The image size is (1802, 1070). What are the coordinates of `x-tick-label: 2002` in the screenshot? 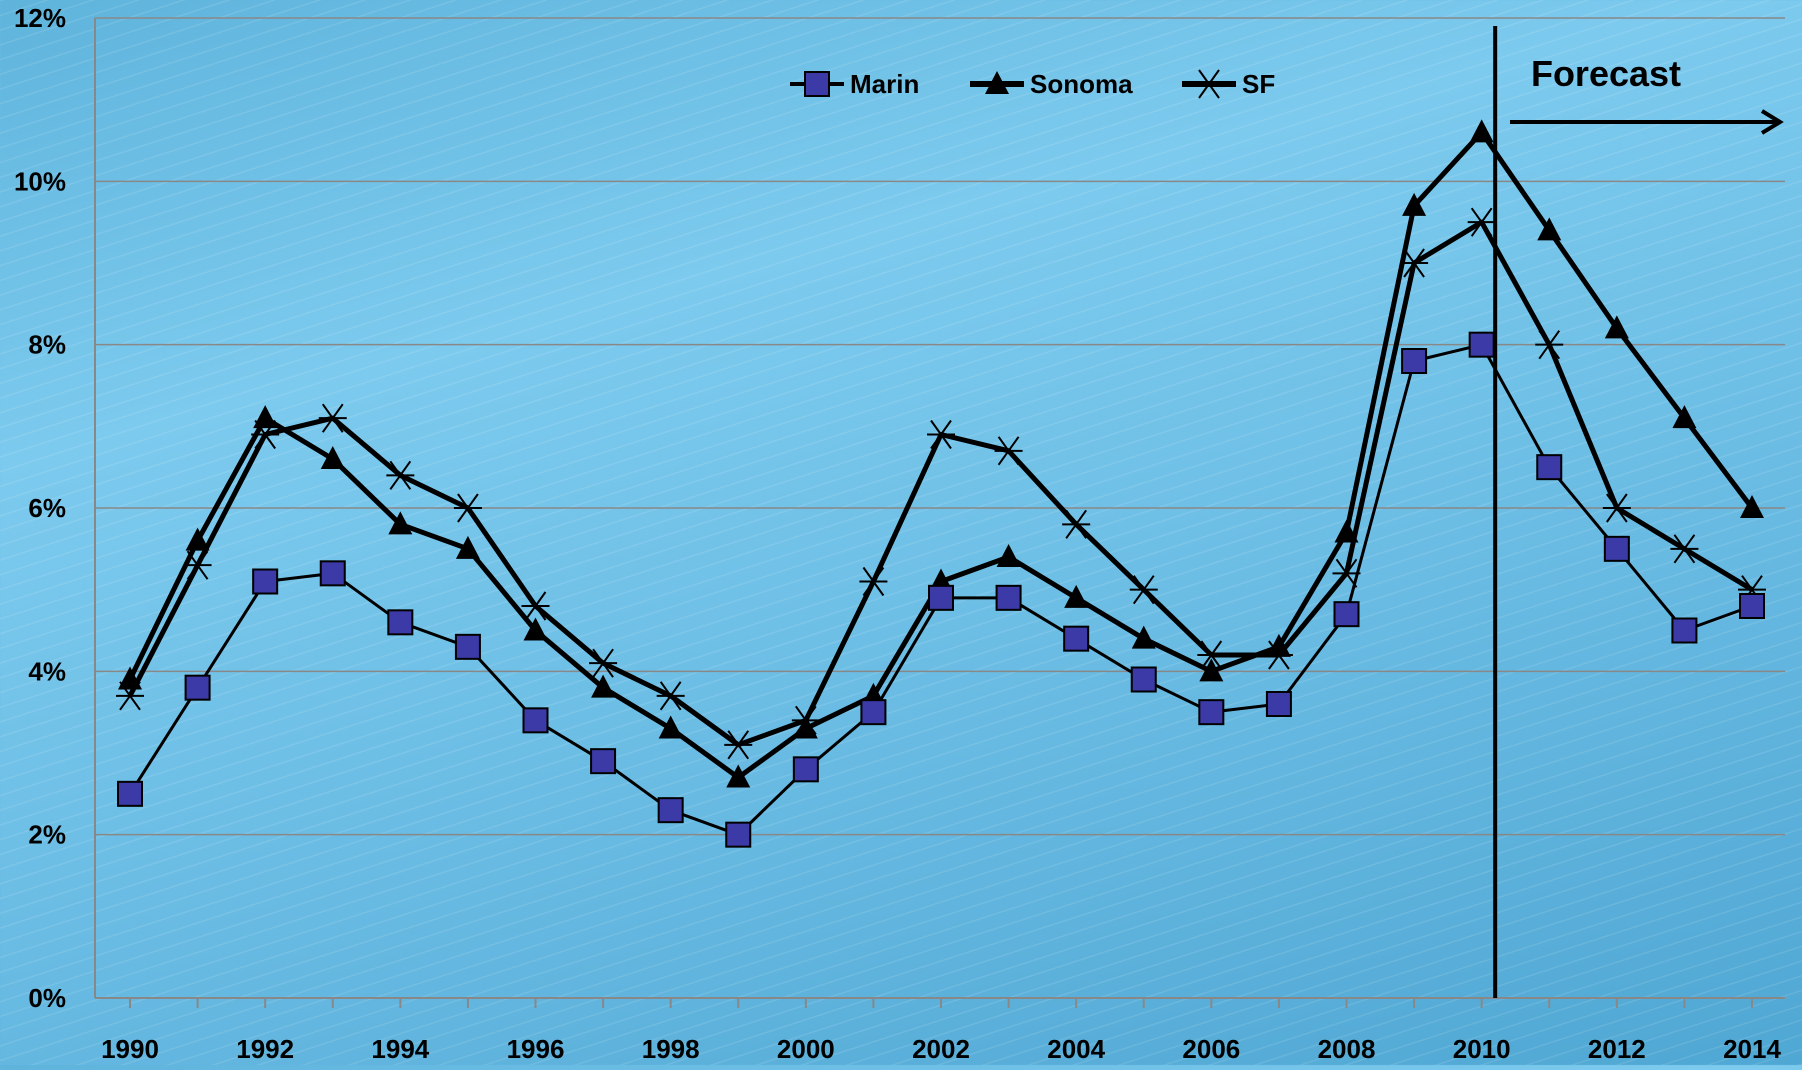 It's located at (941, 1049).